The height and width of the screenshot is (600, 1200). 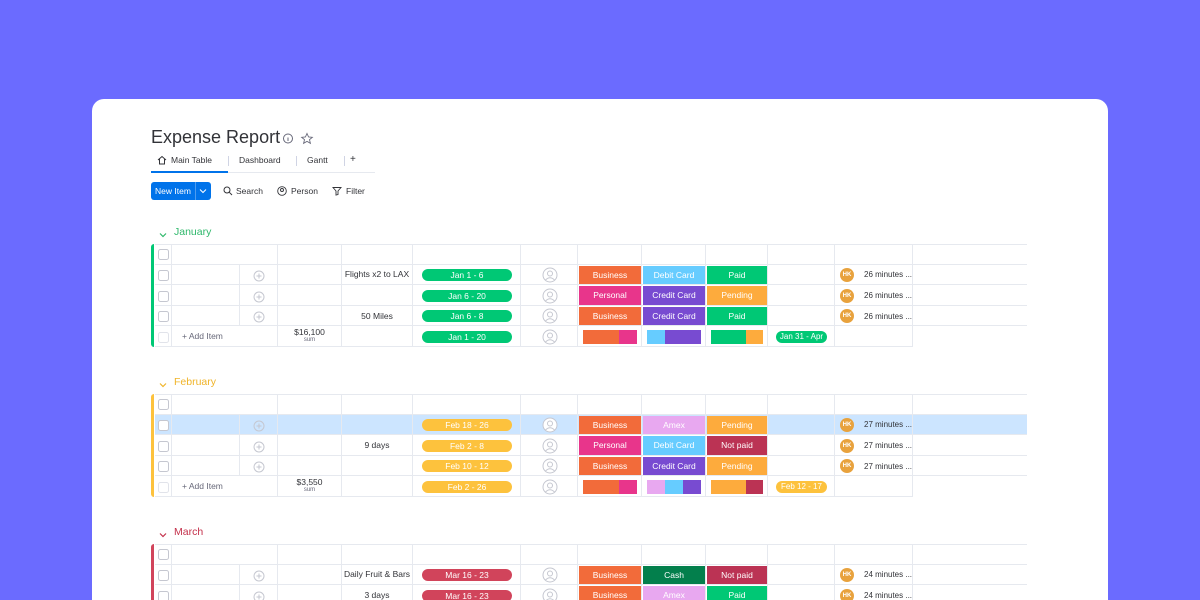 What do you see at coordinates (173, 191) in the screenshot?
I see `new-item-label: New Item` at bounding box center [173, 191].